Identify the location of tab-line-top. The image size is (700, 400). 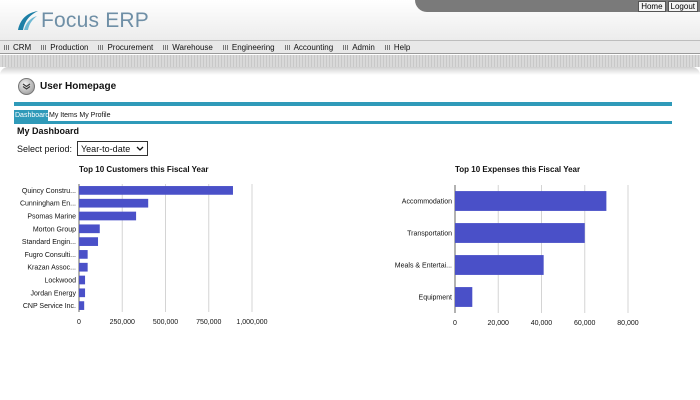
(343, 104).